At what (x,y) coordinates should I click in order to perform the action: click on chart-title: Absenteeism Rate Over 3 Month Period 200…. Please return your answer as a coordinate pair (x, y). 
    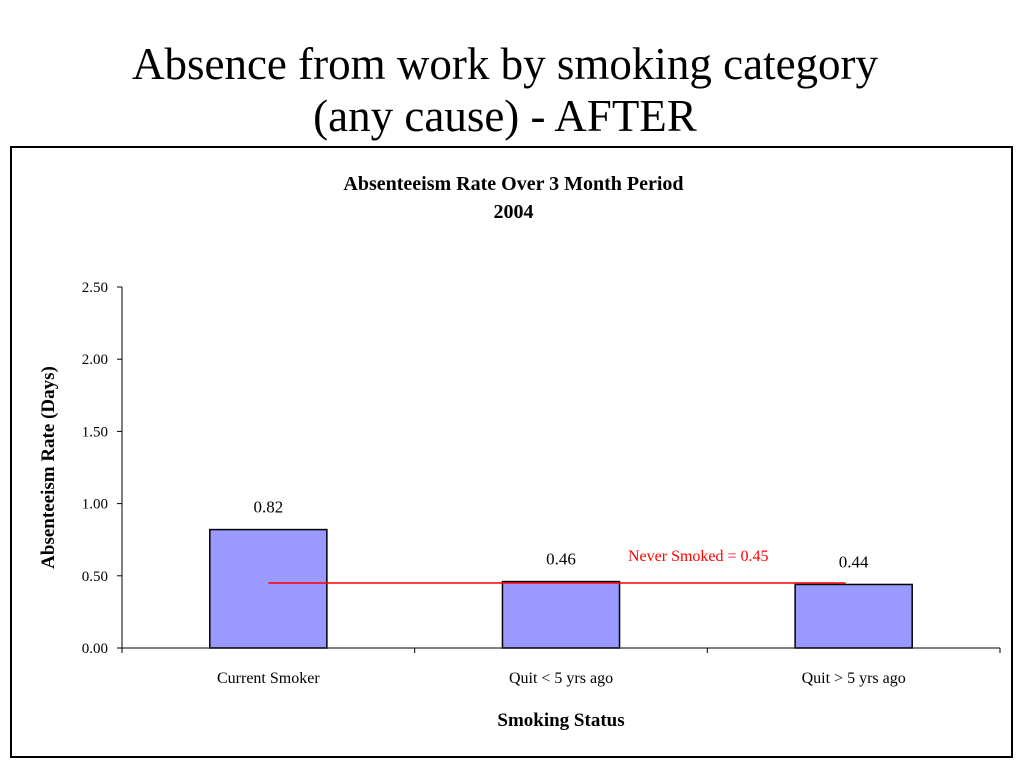
    Looking at the image, I should click on (513, 198).